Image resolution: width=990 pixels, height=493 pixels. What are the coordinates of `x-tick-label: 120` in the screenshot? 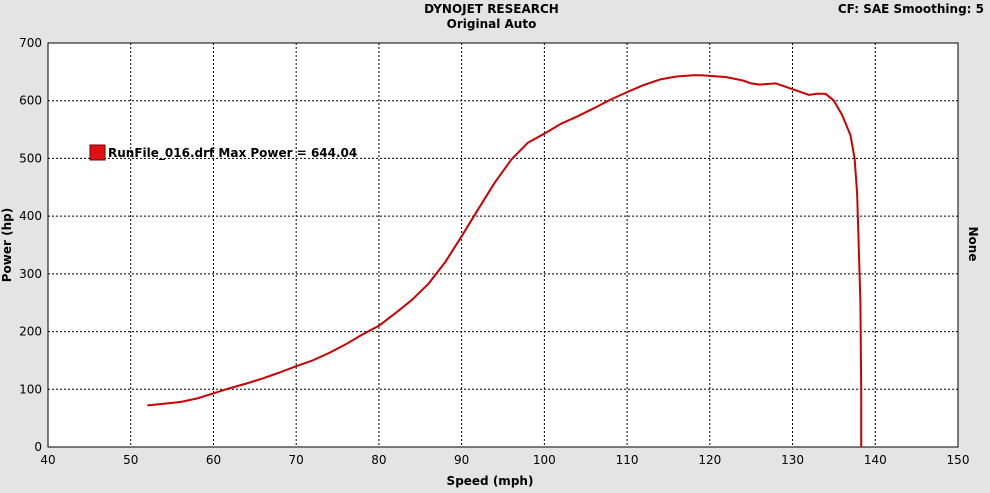 It's located at (709, 460).